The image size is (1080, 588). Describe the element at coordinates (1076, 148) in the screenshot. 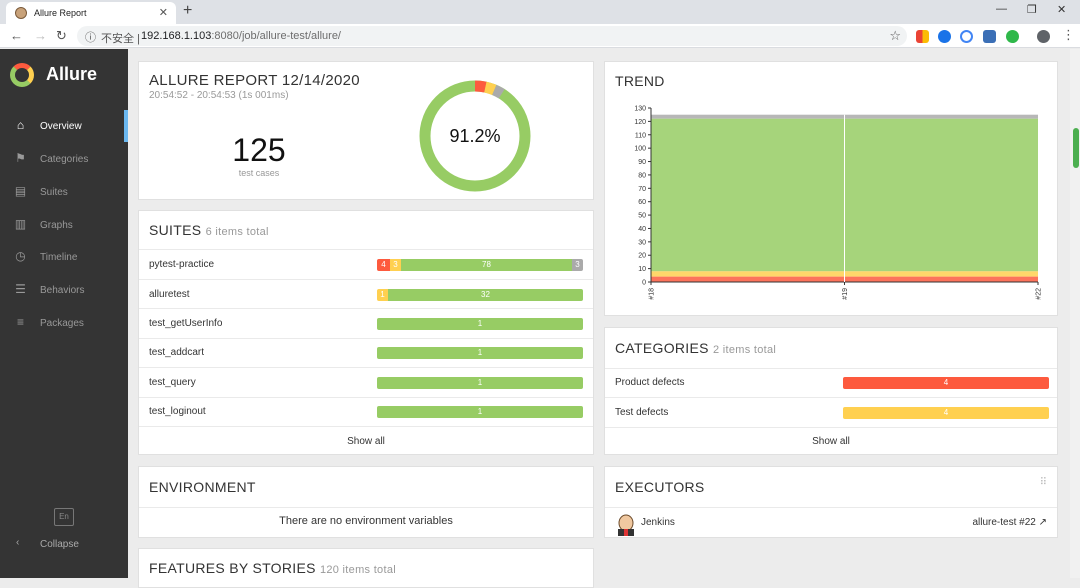

I see `scrollbar-thumb` at that location.